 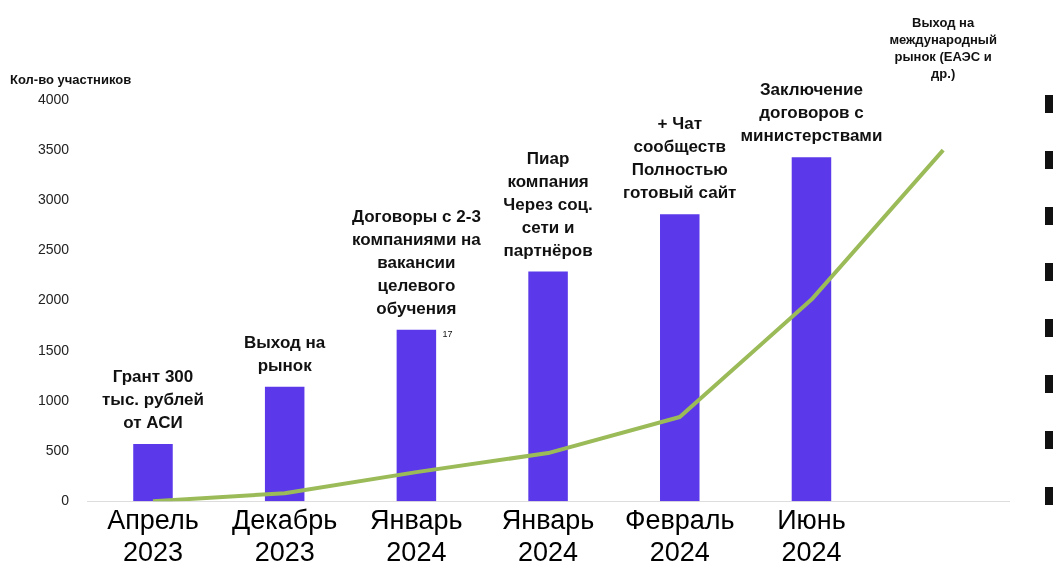 What do you see at coordinates (65, 500) in the screenshot?
I see `y-tick-label: 0` at bounding box center [65, 500].